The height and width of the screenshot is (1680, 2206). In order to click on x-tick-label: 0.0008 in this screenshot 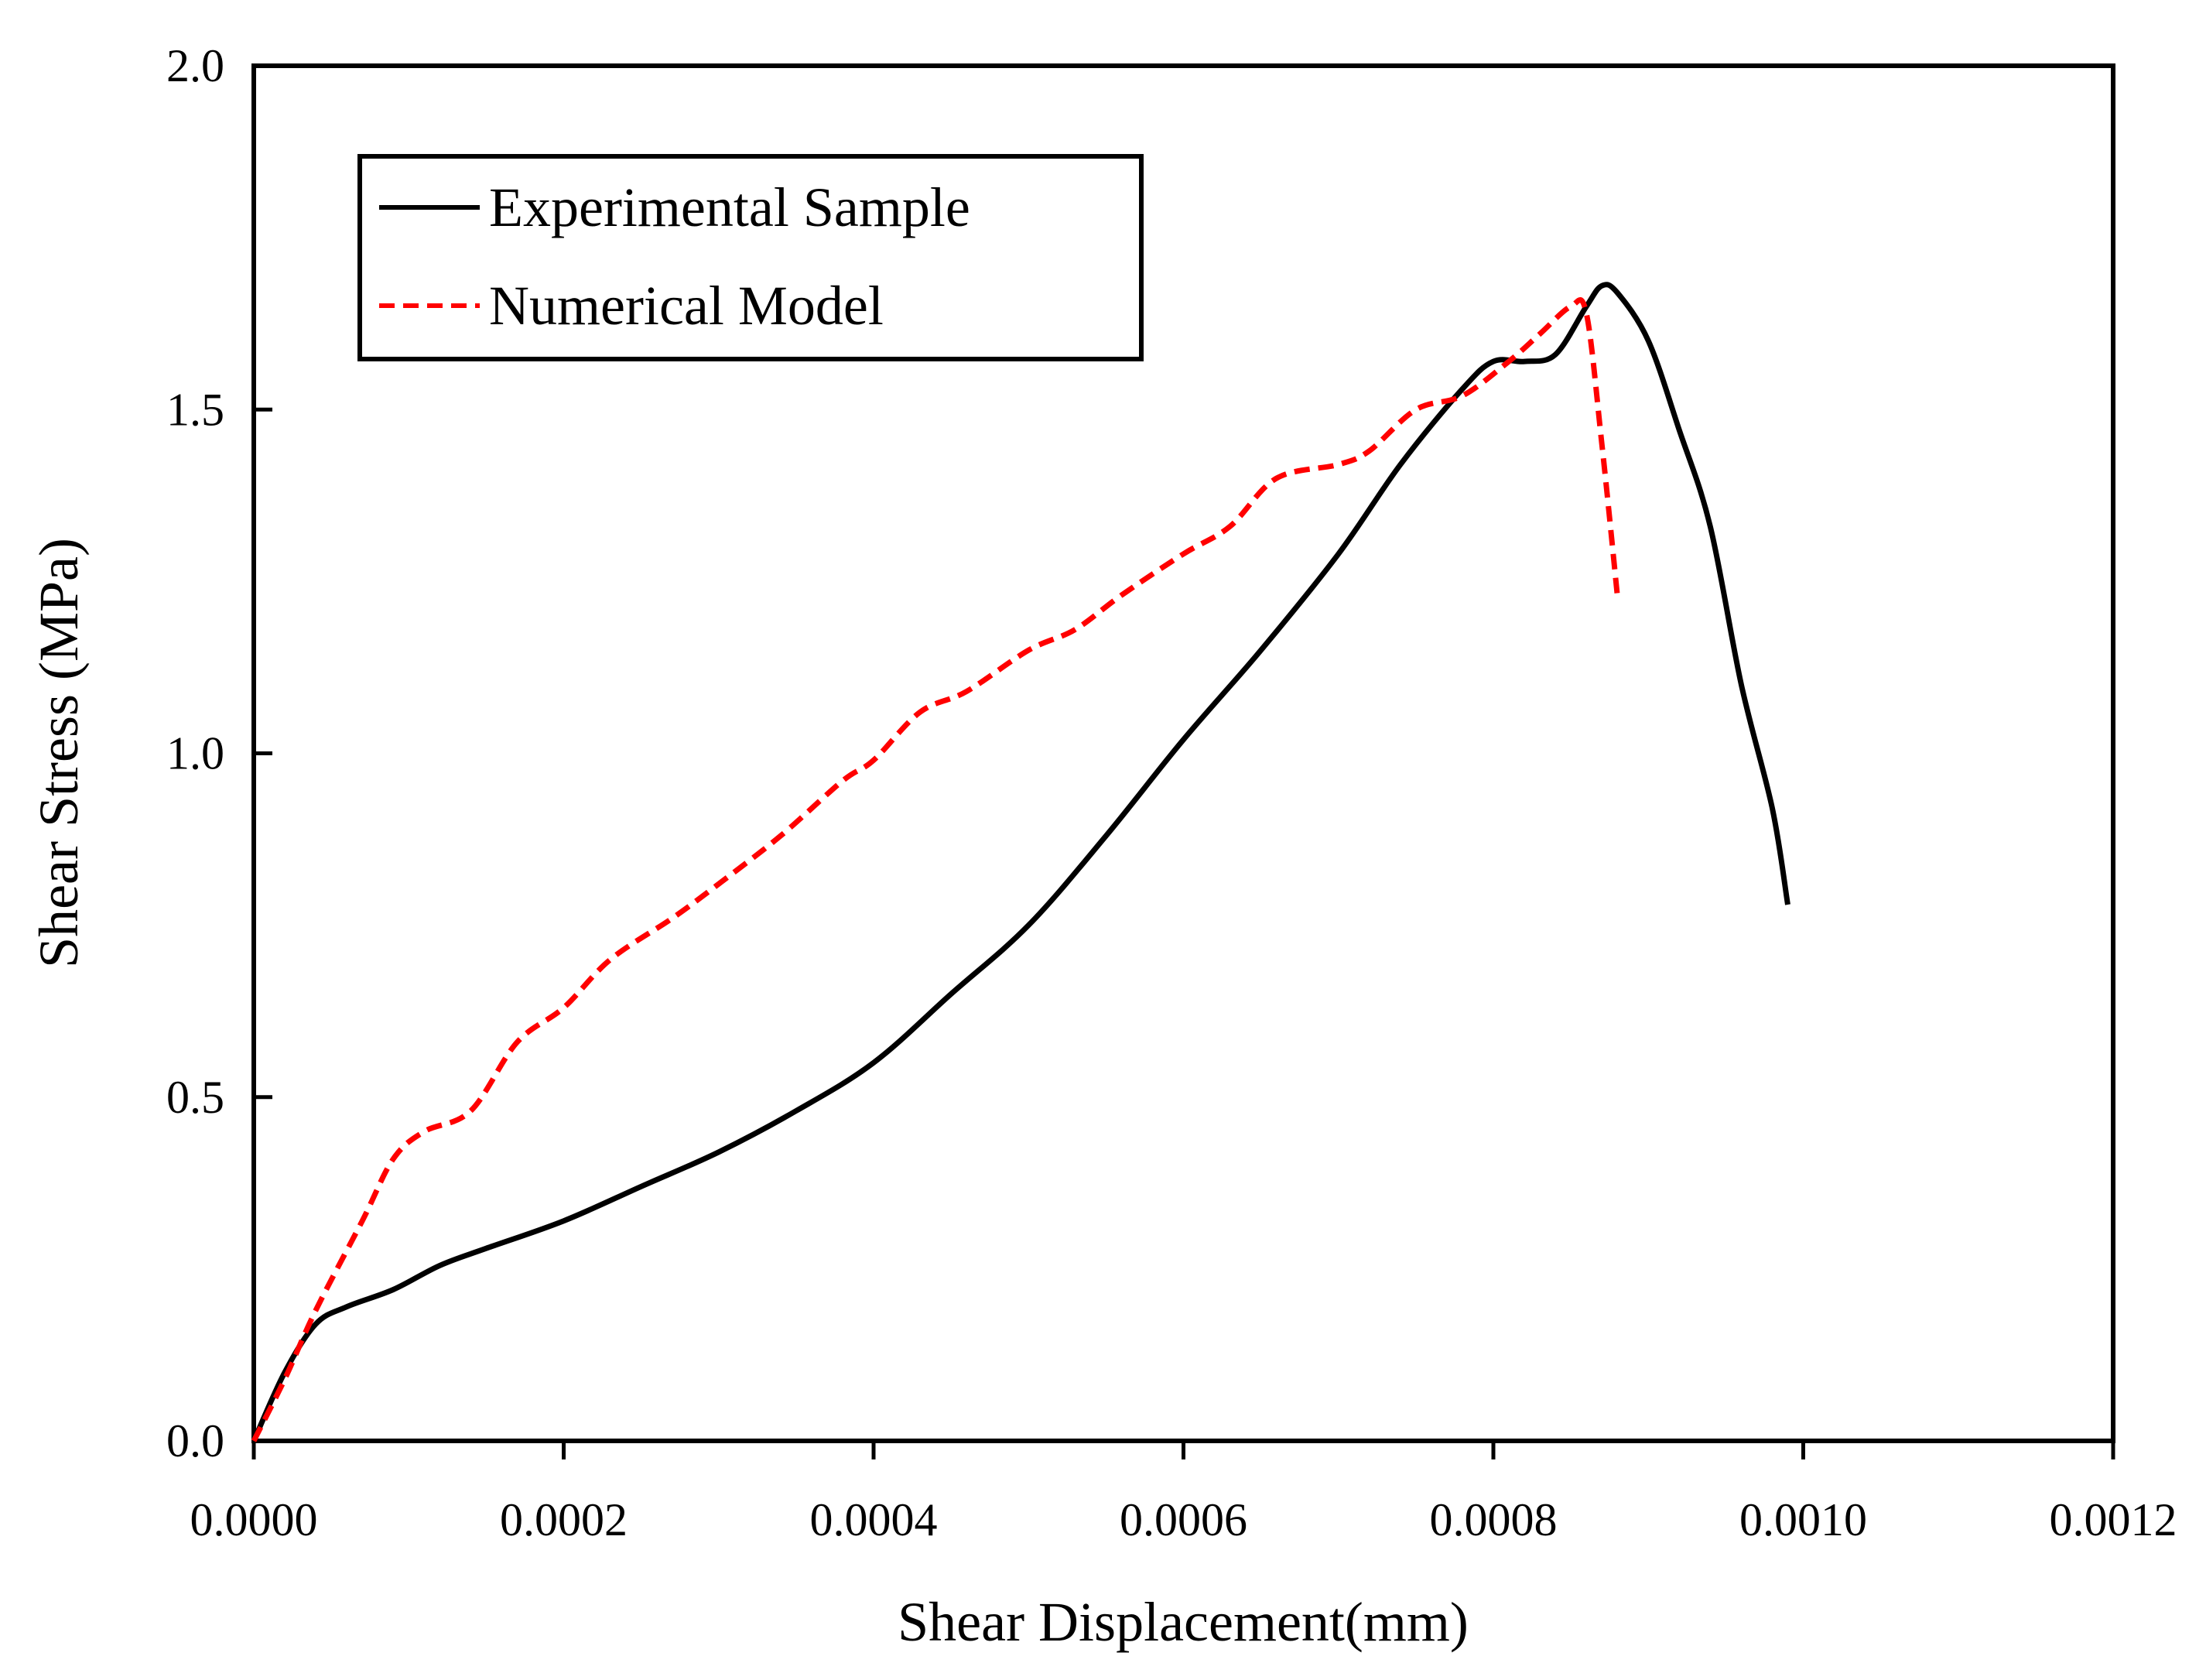, I will do `click(1494, 1519)`.